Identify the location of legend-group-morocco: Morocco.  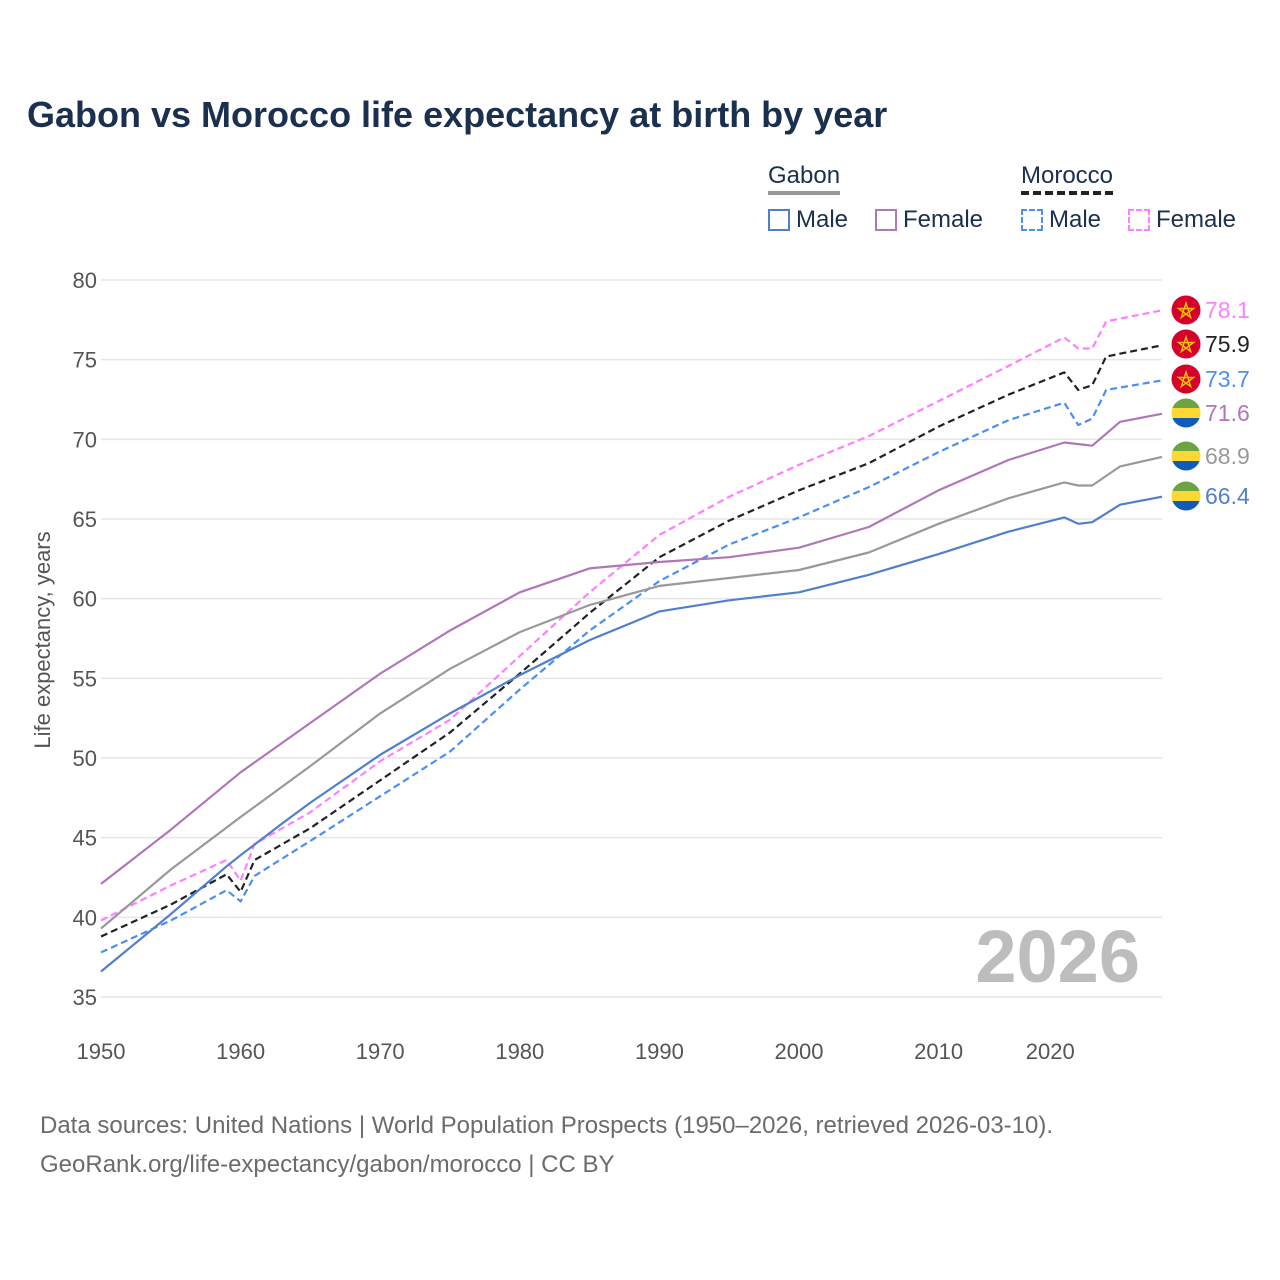
(1067, 178).